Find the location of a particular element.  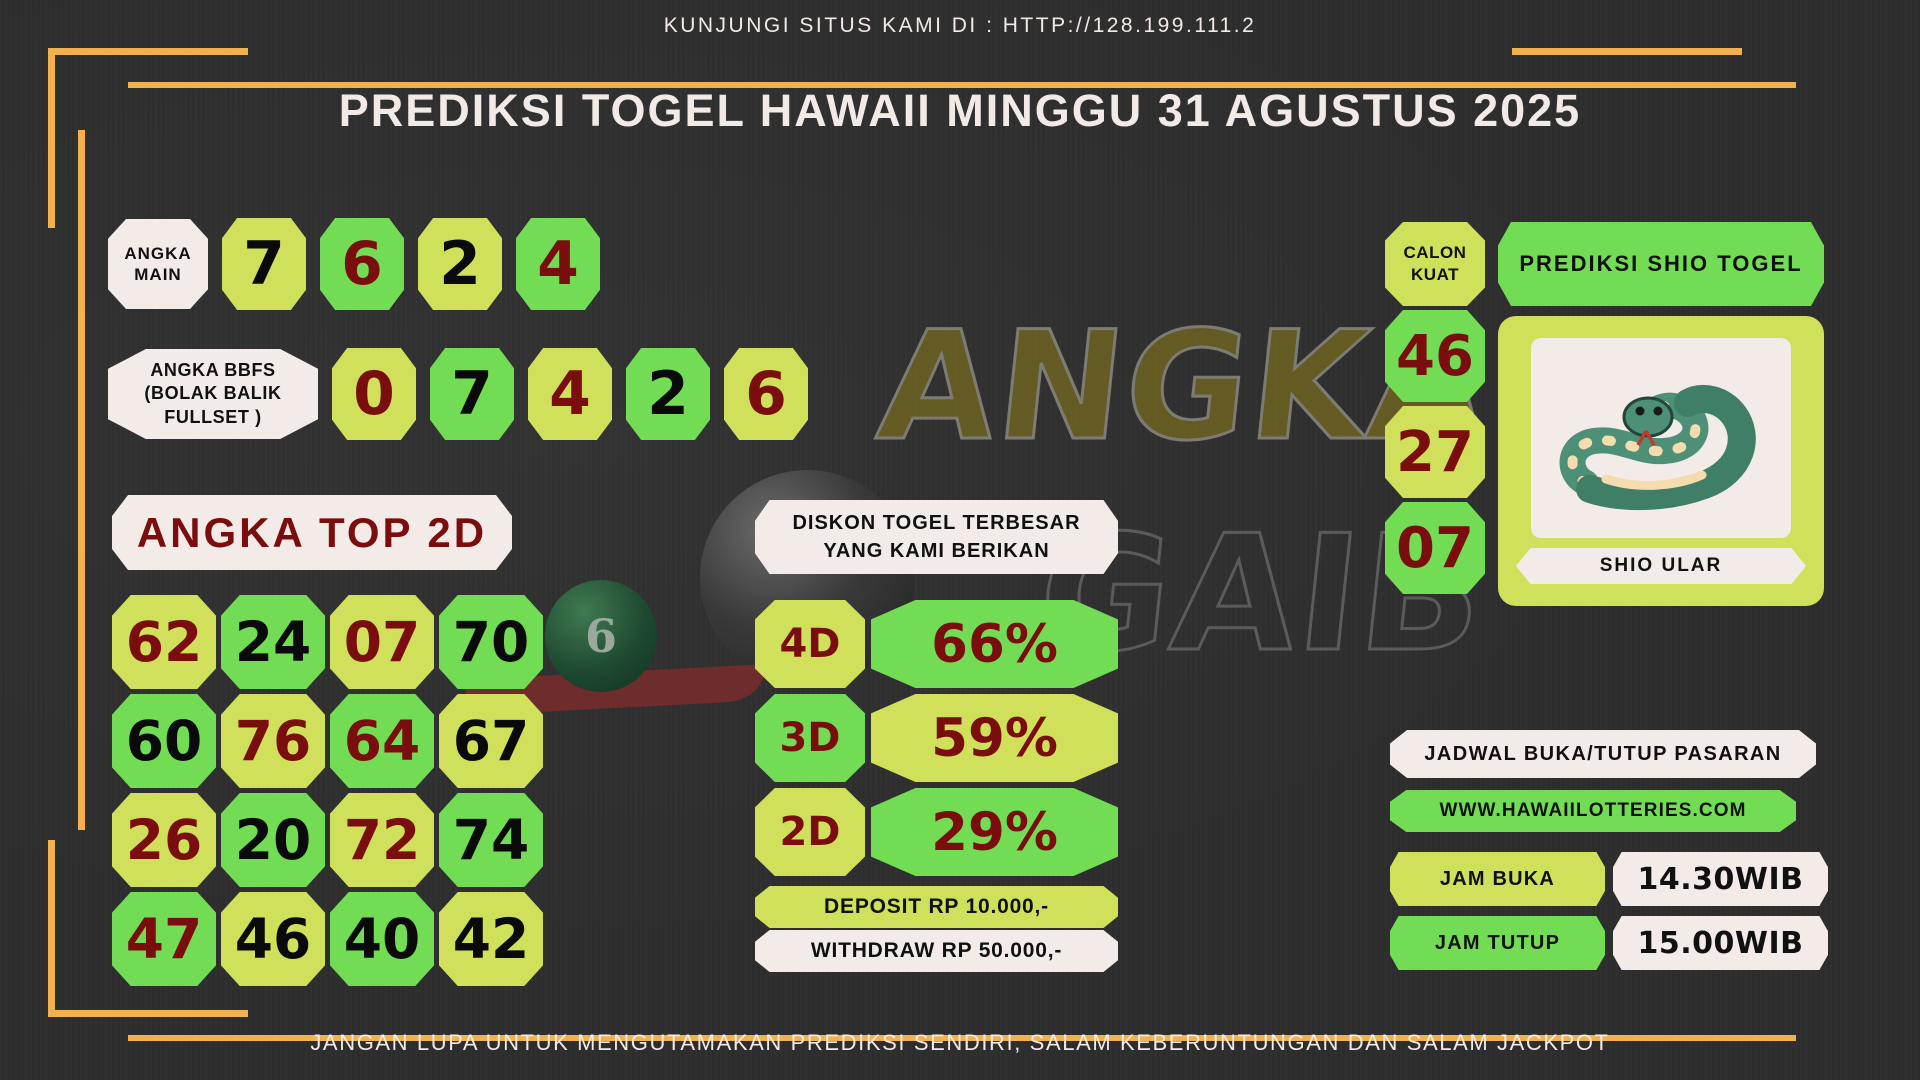

top2d-cell: 46 is located at coordinates (273, 939).